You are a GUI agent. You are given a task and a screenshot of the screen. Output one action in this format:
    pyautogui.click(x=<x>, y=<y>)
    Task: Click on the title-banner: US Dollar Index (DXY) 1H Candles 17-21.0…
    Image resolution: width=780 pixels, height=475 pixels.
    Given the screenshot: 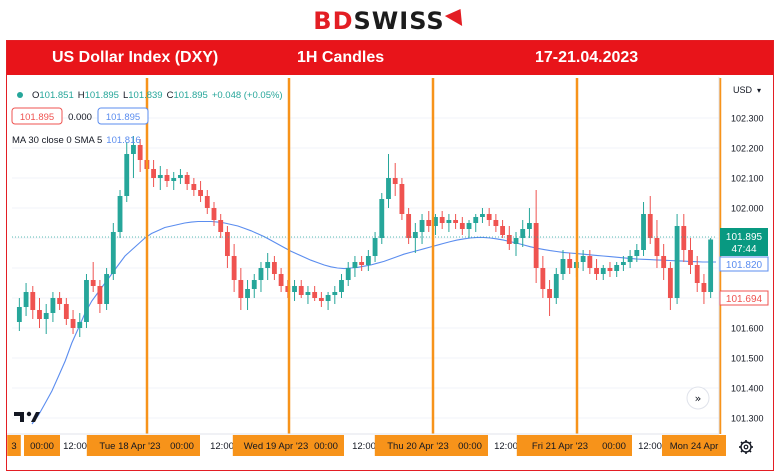 What is the action you would take?
    pyautogui.click(x=390, y=58)
    